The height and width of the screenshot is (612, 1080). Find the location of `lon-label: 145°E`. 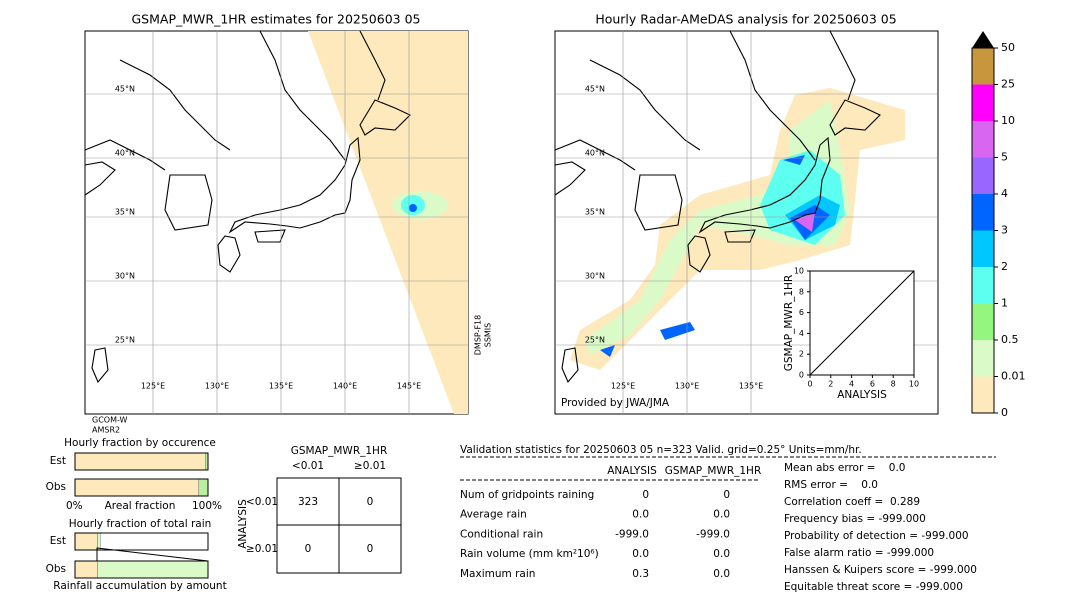

lon-label: 145°E is located at coordinates (409, 386).